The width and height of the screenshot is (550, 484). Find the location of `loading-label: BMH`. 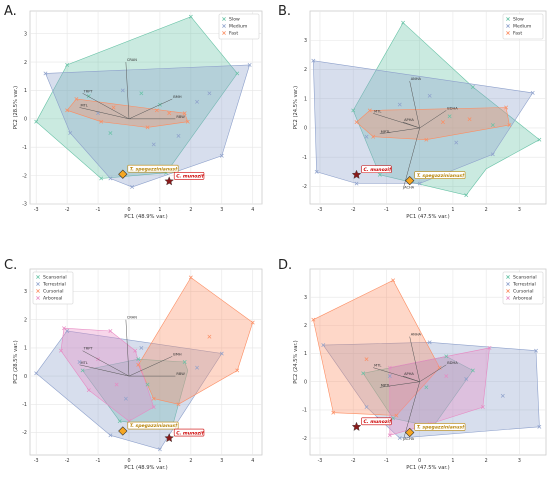

loading-label: BMH is located at coordinates (177, 97).